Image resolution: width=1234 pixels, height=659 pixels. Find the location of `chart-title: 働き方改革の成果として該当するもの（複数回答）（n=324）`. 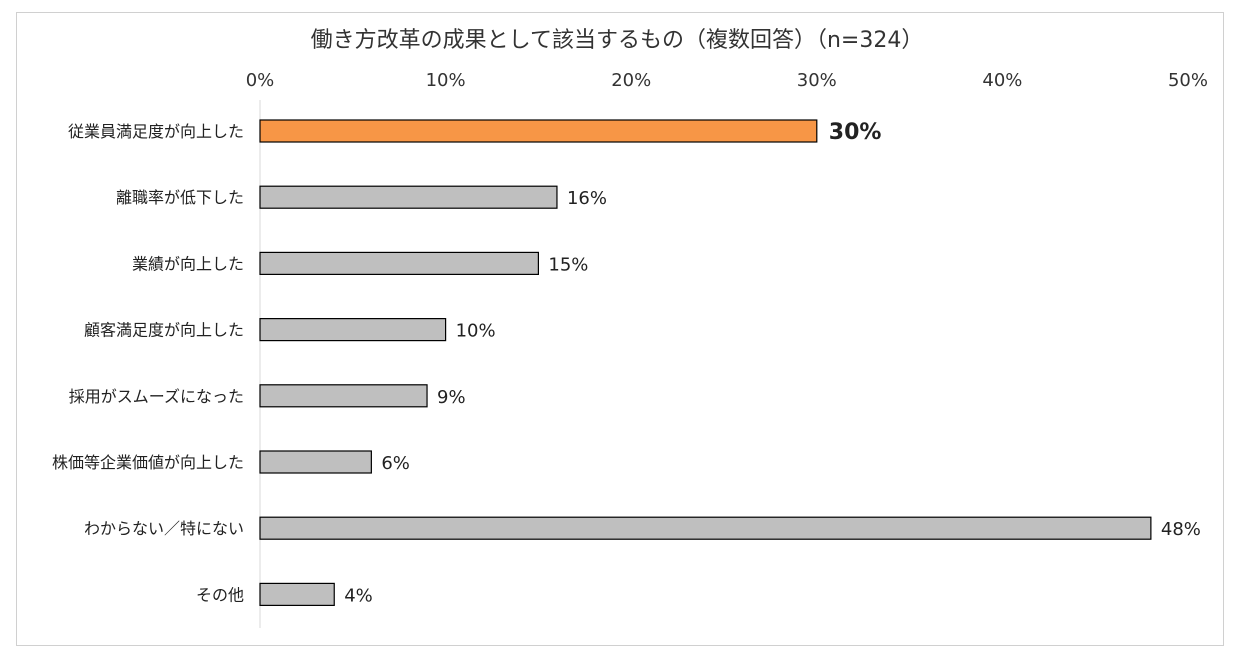

chart-title: 働き方改革の成果として該当するもの（複数回答）（n=324） is located at coordinates (617, 40).